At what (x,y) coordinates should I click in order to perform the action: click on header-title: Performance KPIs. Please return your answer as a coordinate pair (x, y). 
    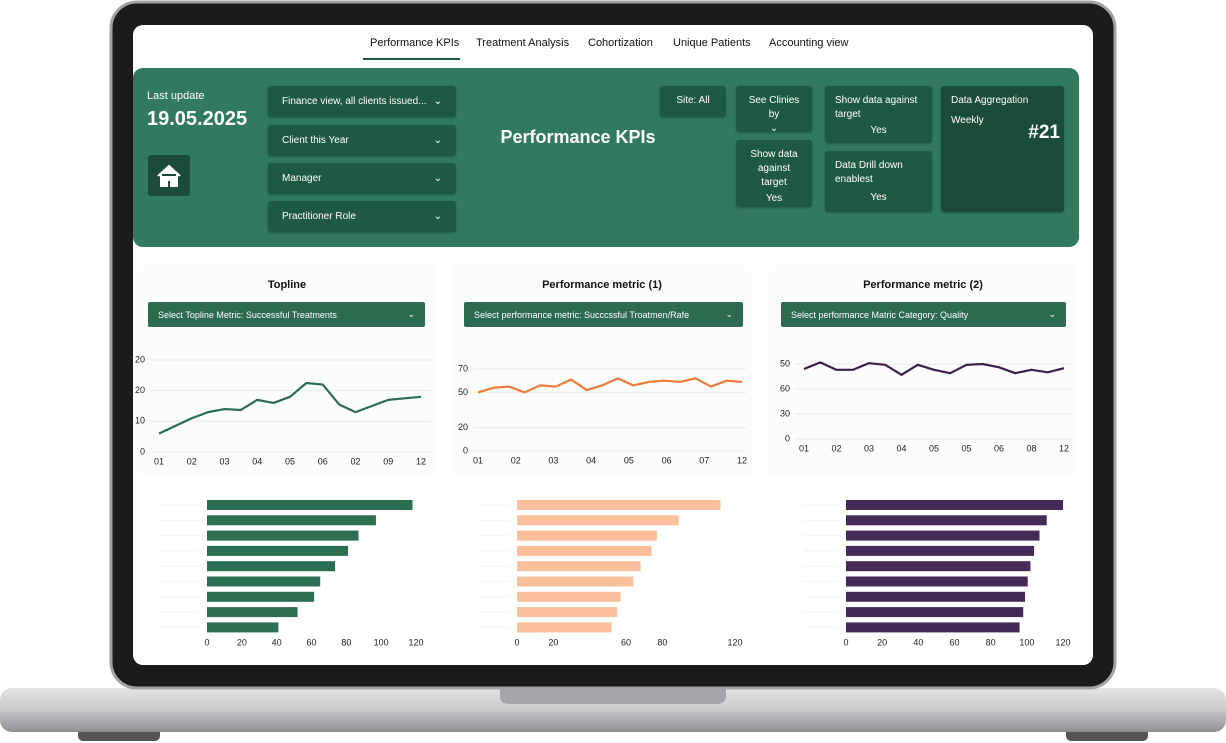
    Looking at the image, I should click on (578, 137).